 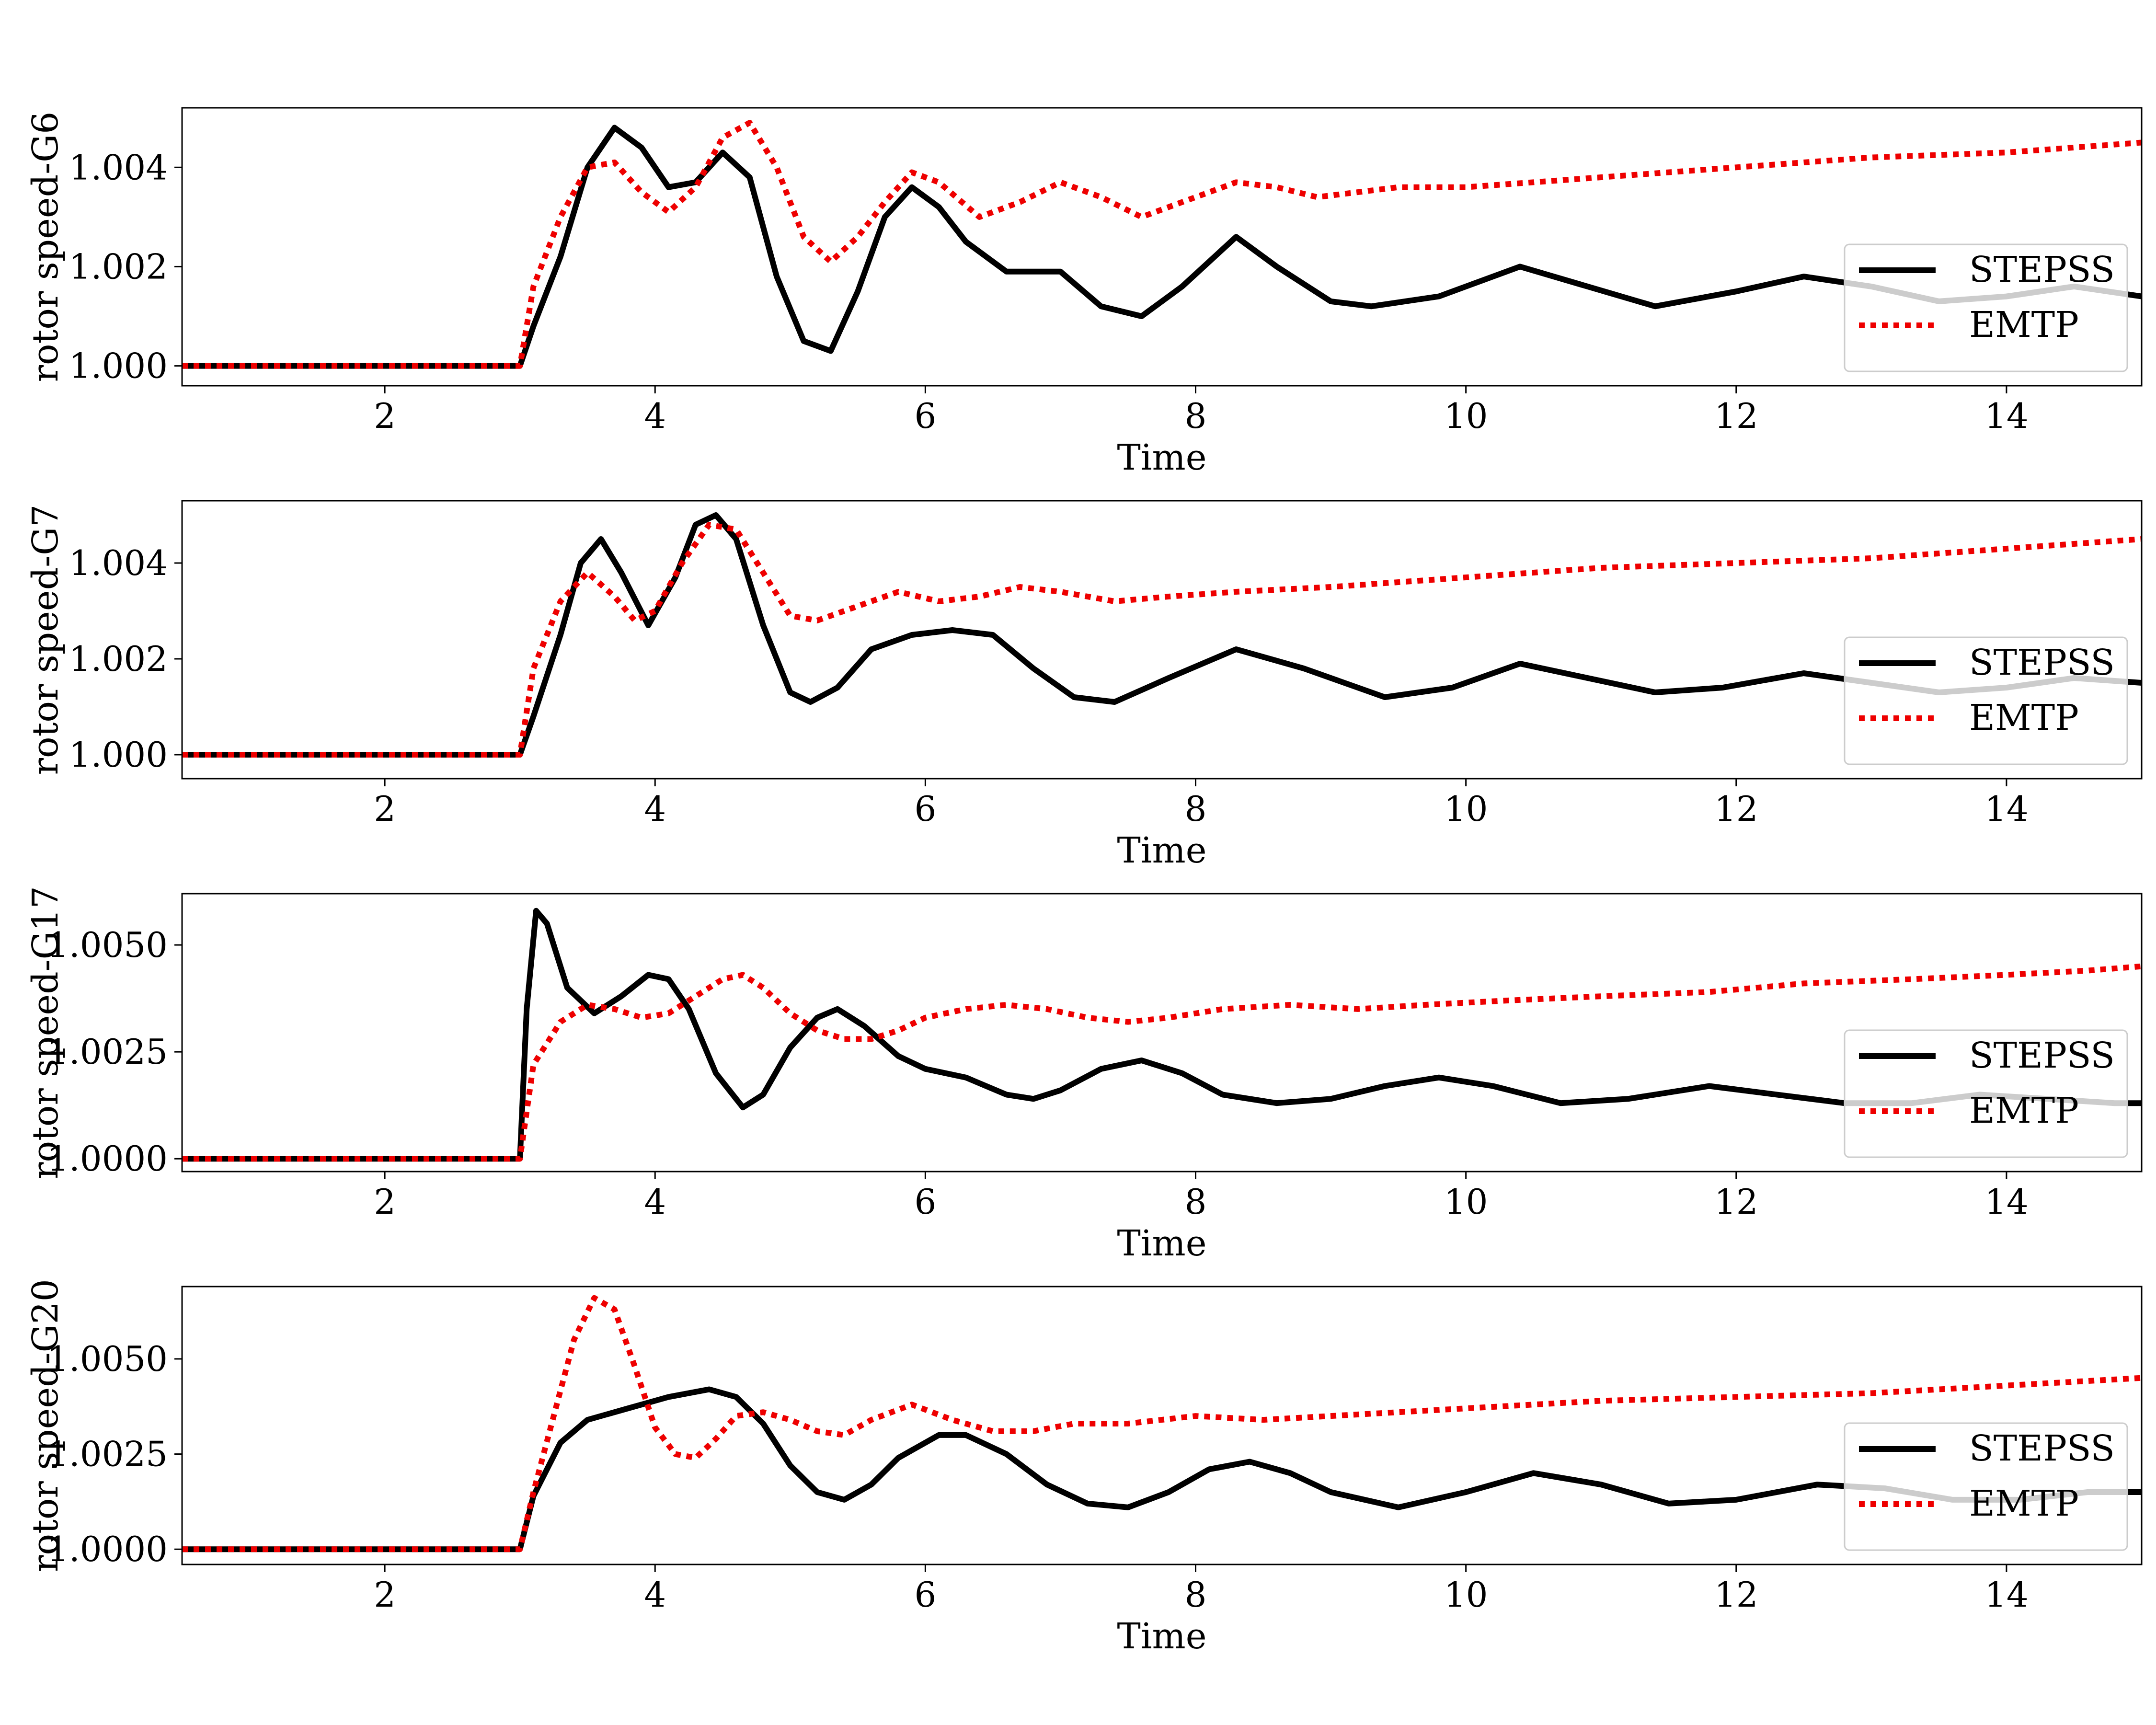 What do you see at coordinates (45, 640) in the screenshot?
I see `y-axis-label: rotor speed-G7` at bounding box center [45, 640].